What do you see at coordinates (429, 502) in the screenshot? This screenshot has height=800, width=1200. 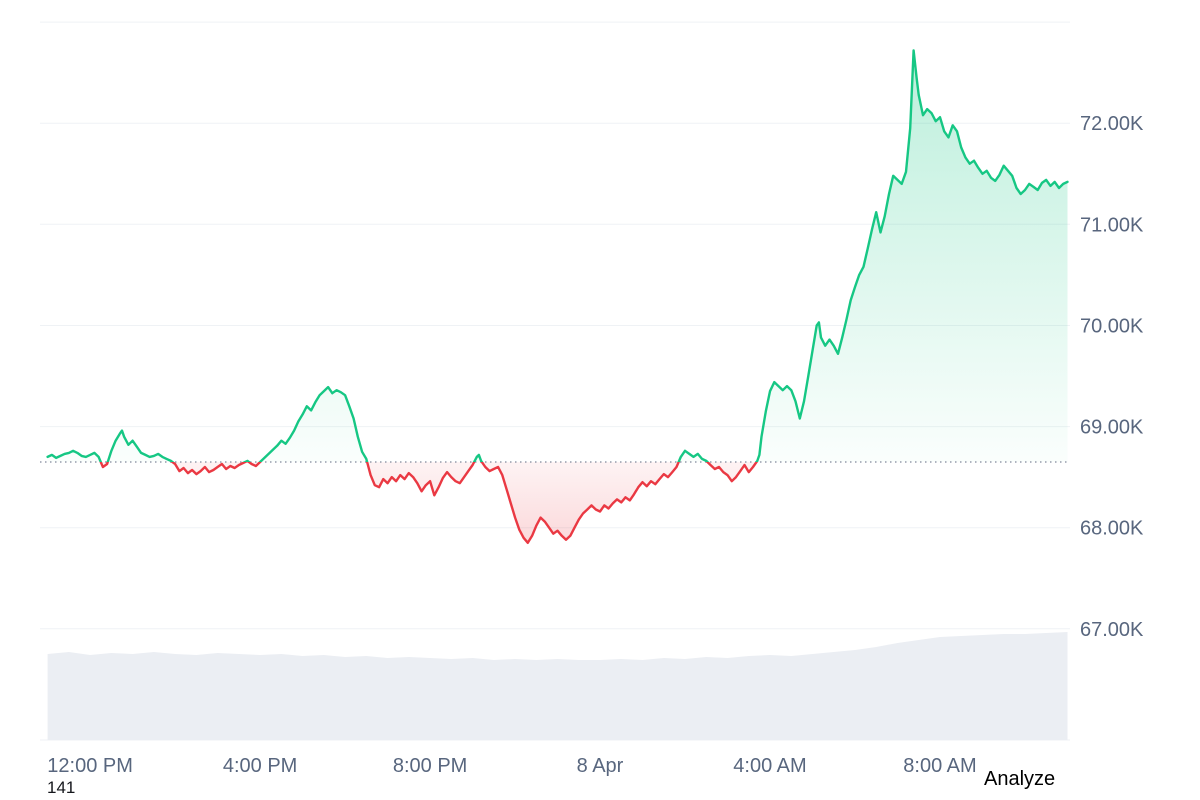 I see `price-line-down` at bounding box center [429, 502].